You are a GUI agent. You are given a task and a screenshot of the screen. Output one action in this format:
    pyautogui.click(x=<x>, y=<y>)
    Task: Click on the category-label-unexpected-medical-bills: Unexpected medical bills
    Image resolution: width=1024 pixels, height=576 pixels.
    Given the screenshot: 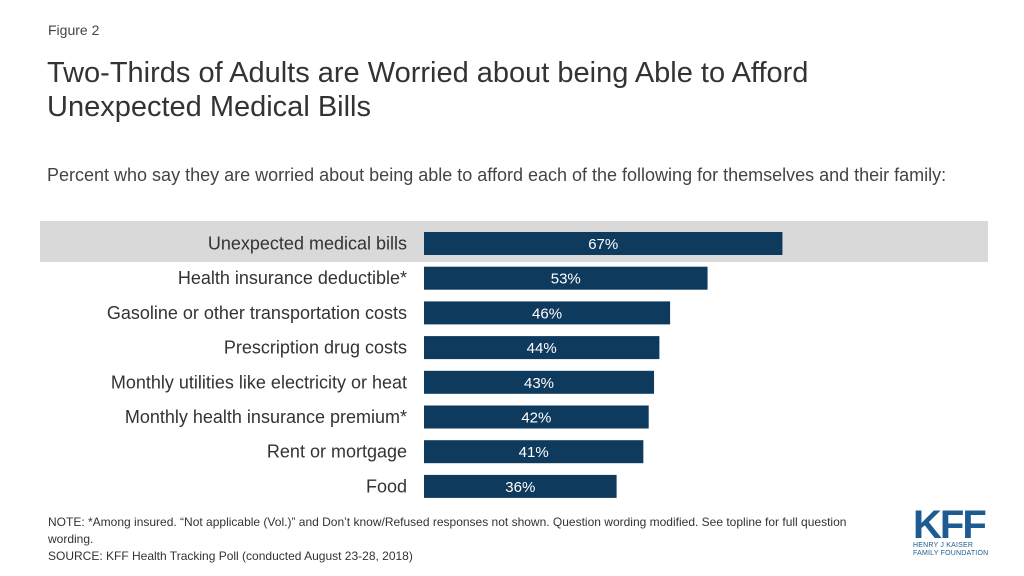 What is the action you would take?
    pyautogui.click(x=307, y=244)
    